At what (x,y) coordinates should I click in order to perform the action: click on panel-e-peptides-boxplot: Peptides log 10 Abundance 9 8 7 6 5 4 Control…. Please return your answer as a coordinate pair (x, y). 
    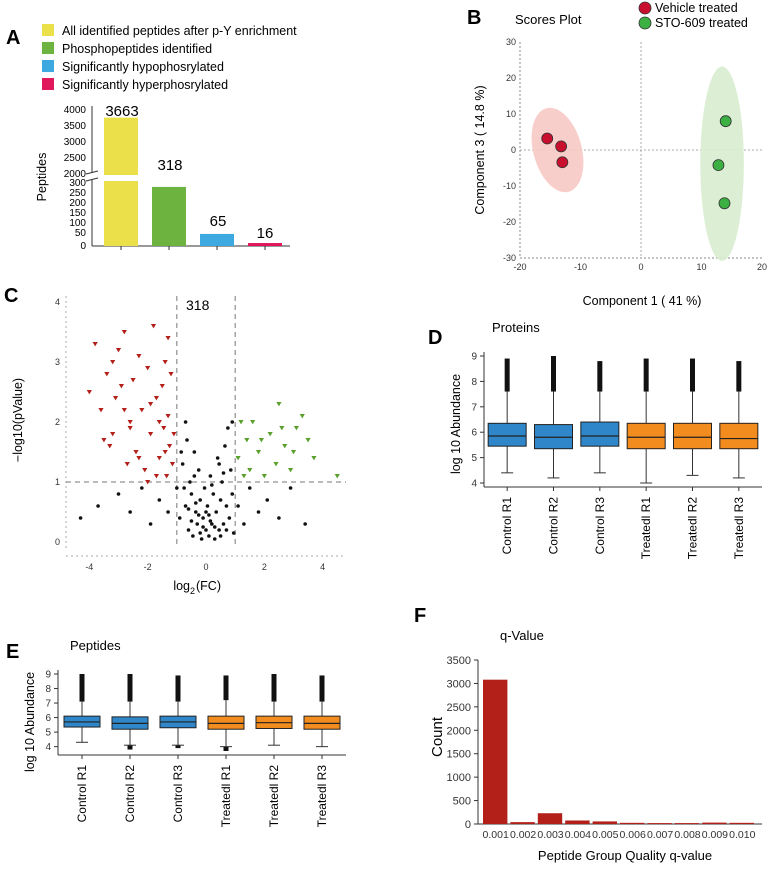
    Looking at the image, I should click on (184, 732).